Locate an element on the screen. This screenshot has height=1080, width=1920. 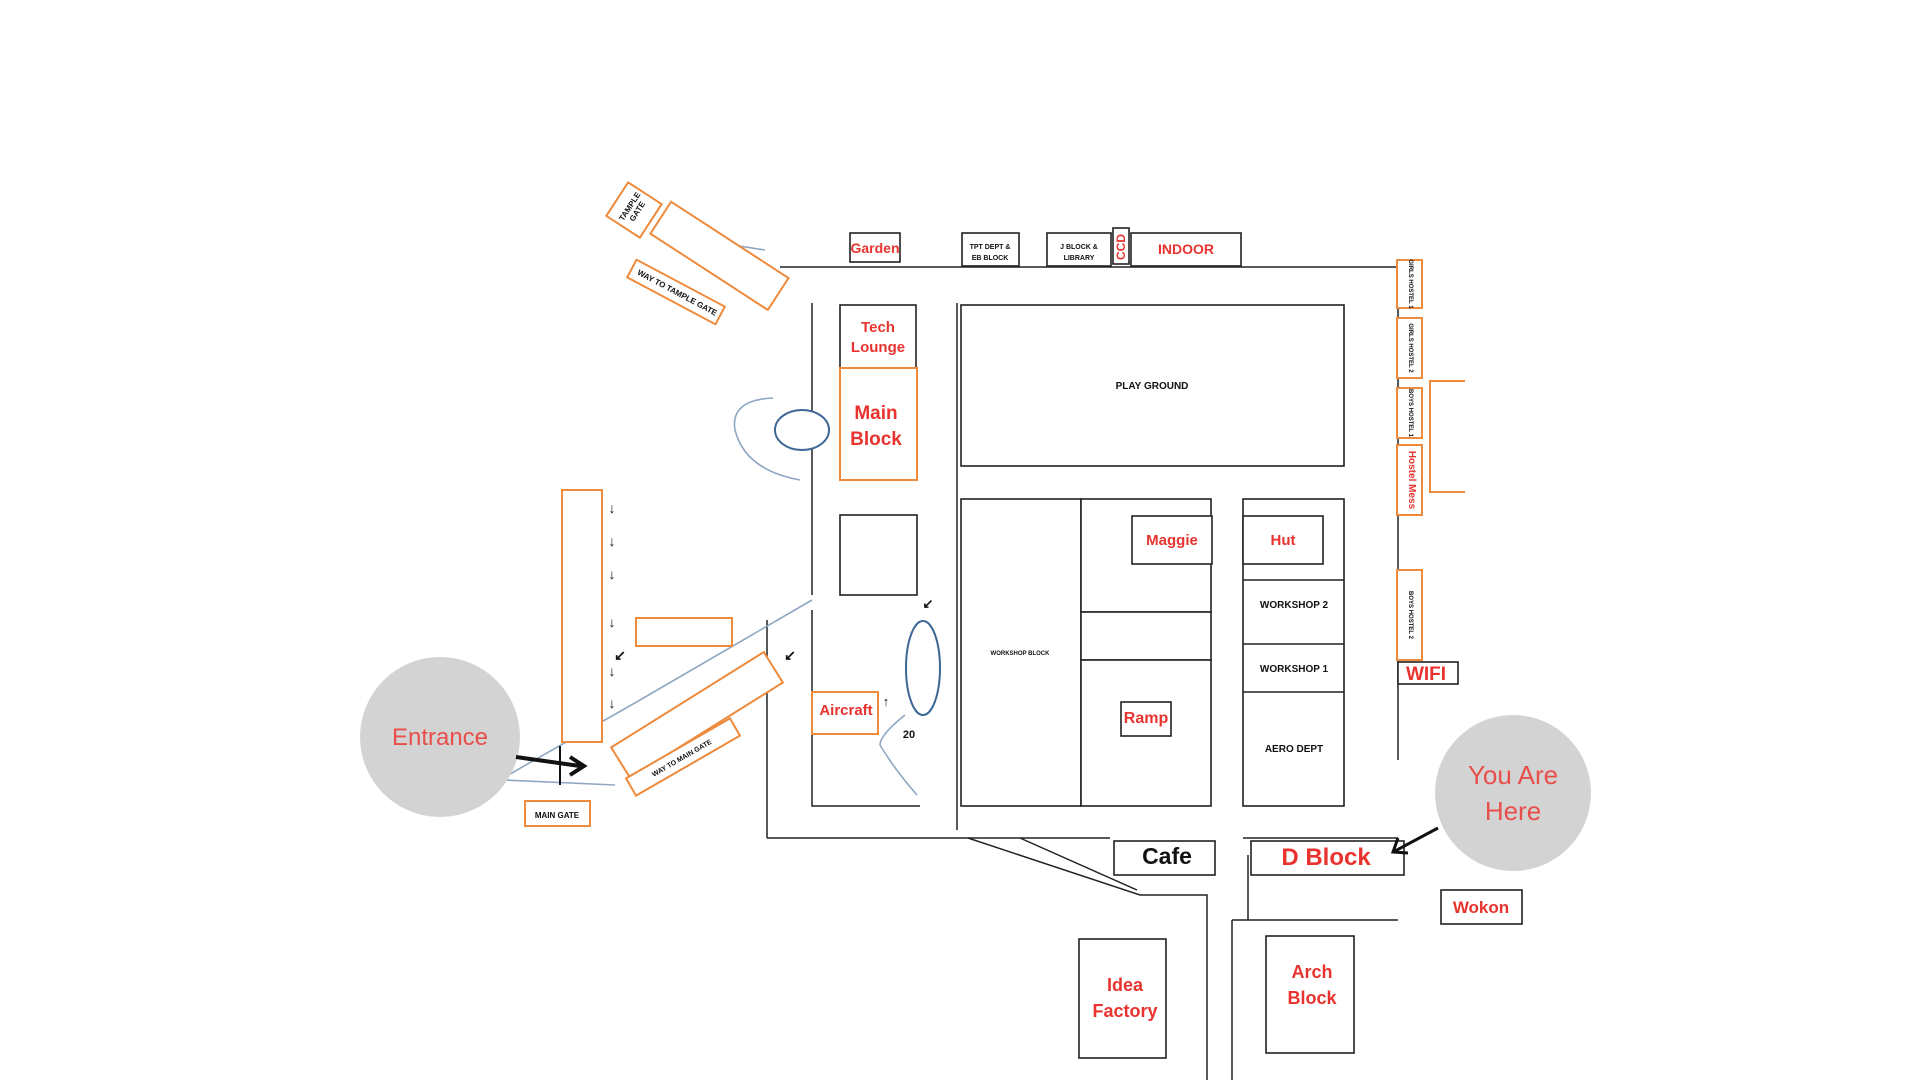
up-arrow-icon: ↑ is located at coordinates (886, 701).